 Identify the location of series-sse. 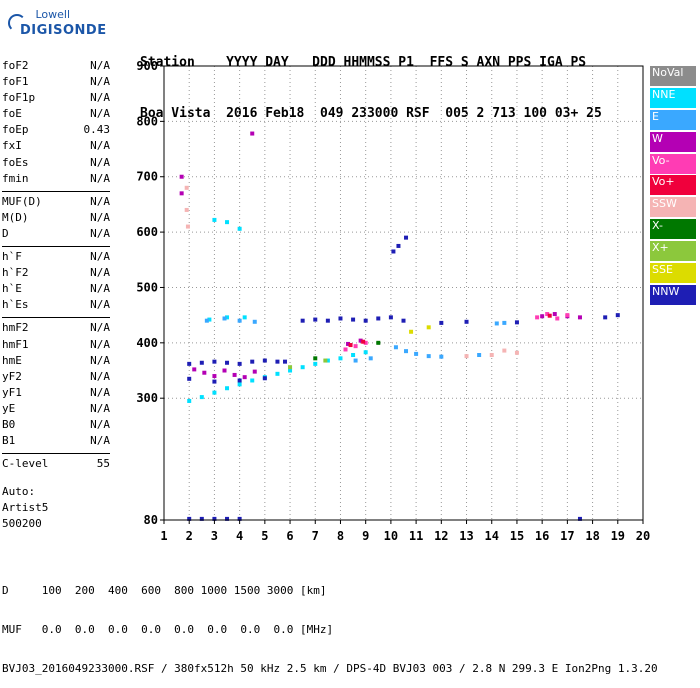
(420, 329).